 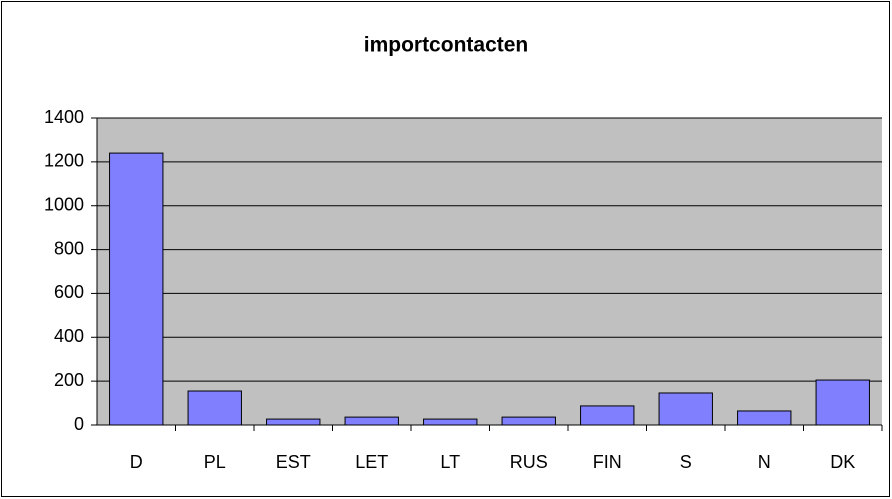 I want to click on x-tick-label: DK, so click(x=842, y=462).